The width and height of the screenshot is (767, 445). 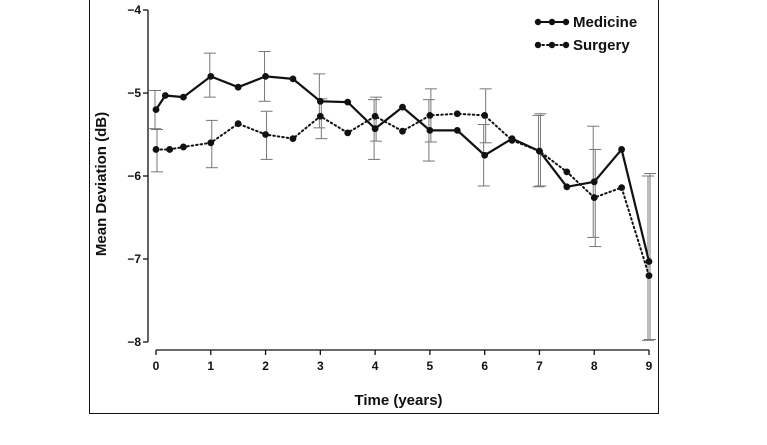 I want to click on x-tick-label: 6, so click(x=484, y=366).